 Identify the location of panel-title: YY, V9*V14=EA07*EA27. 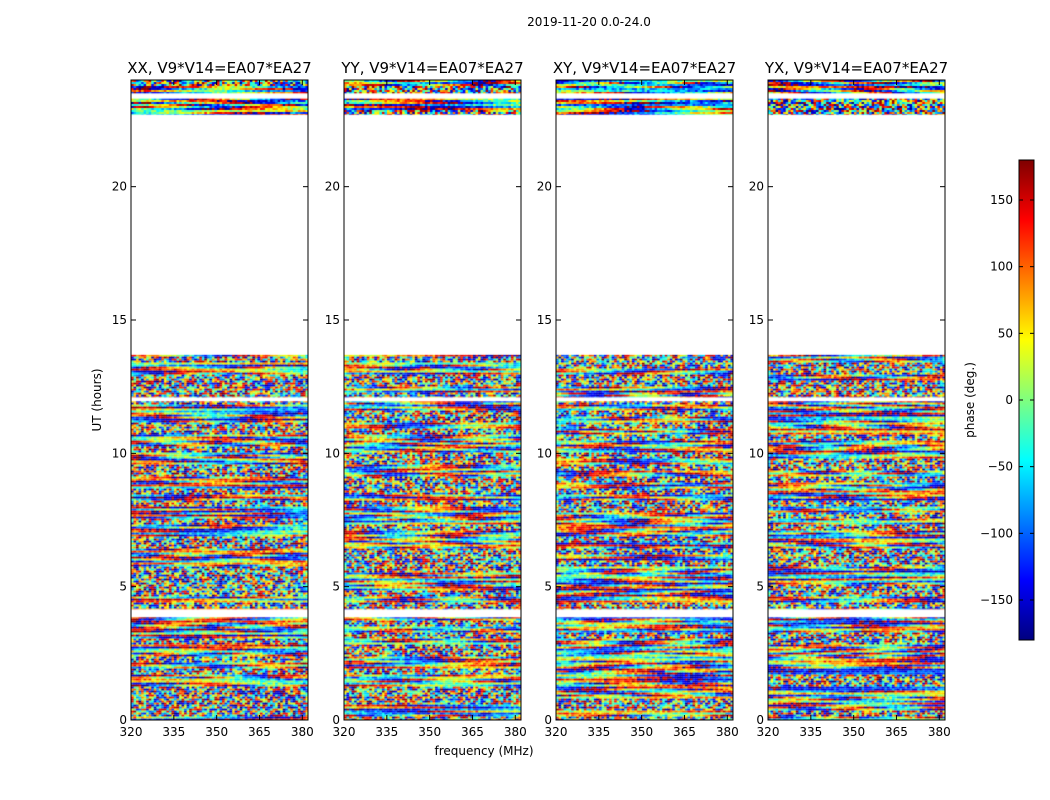
(431, 68).